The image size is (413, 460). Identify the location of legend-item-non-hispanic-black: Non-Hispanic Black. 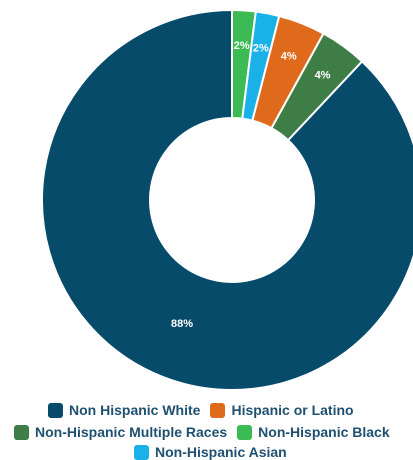
(313, 432).